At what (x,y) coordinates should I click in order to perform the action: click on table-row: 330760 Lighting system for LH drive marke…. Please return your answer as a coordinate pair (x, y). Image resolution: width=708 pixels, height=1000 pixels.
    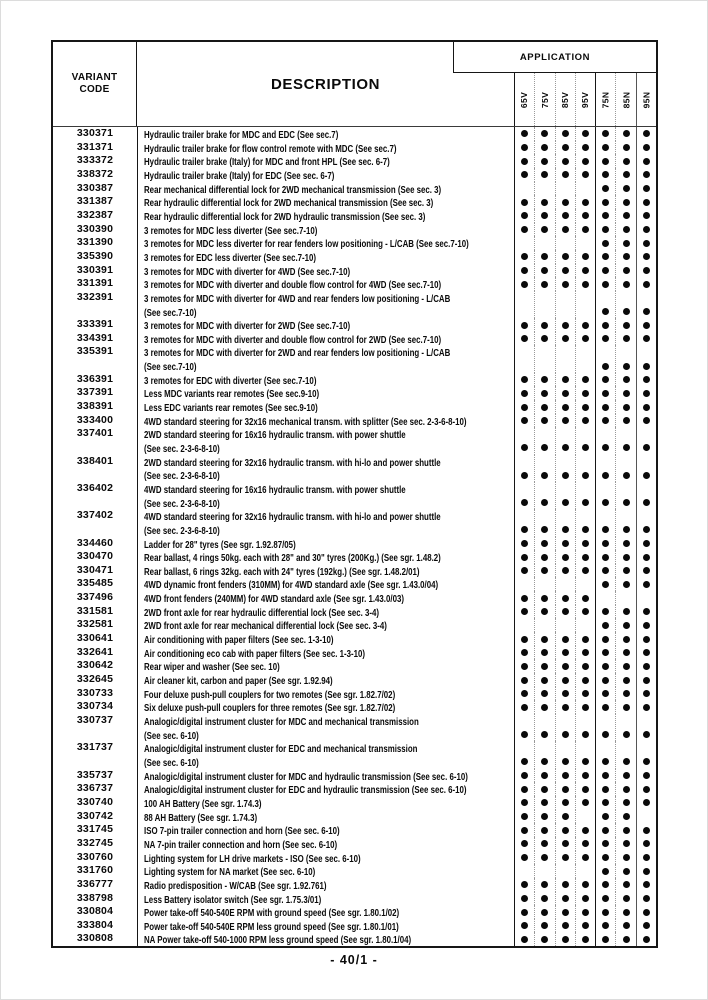
    Looking at the image, I should click on (354, 857).